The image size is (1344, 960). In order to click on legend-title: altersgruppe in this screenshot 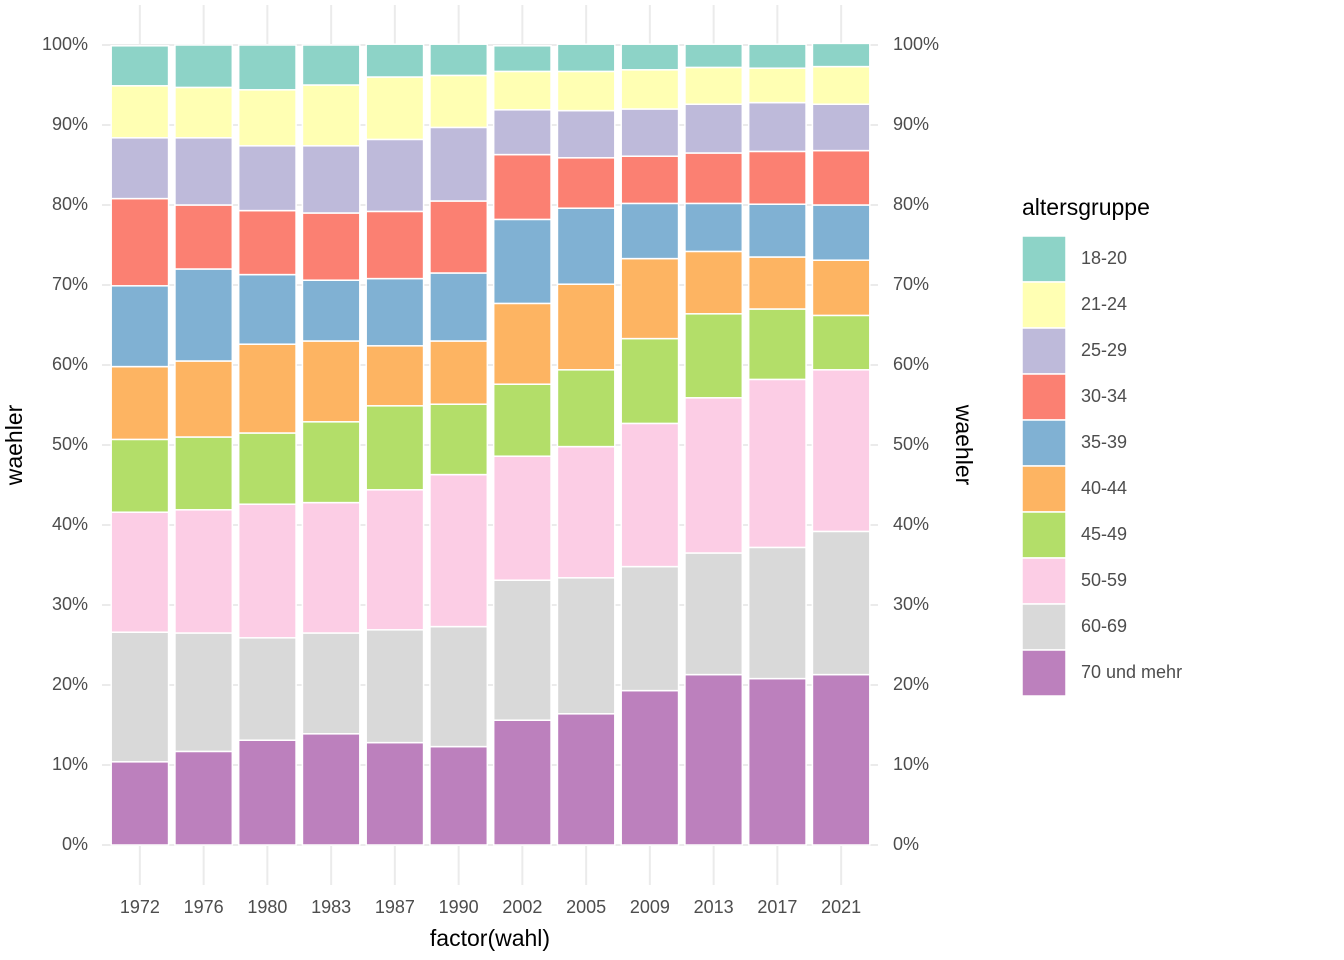, I will do `click(1086, 207)`.